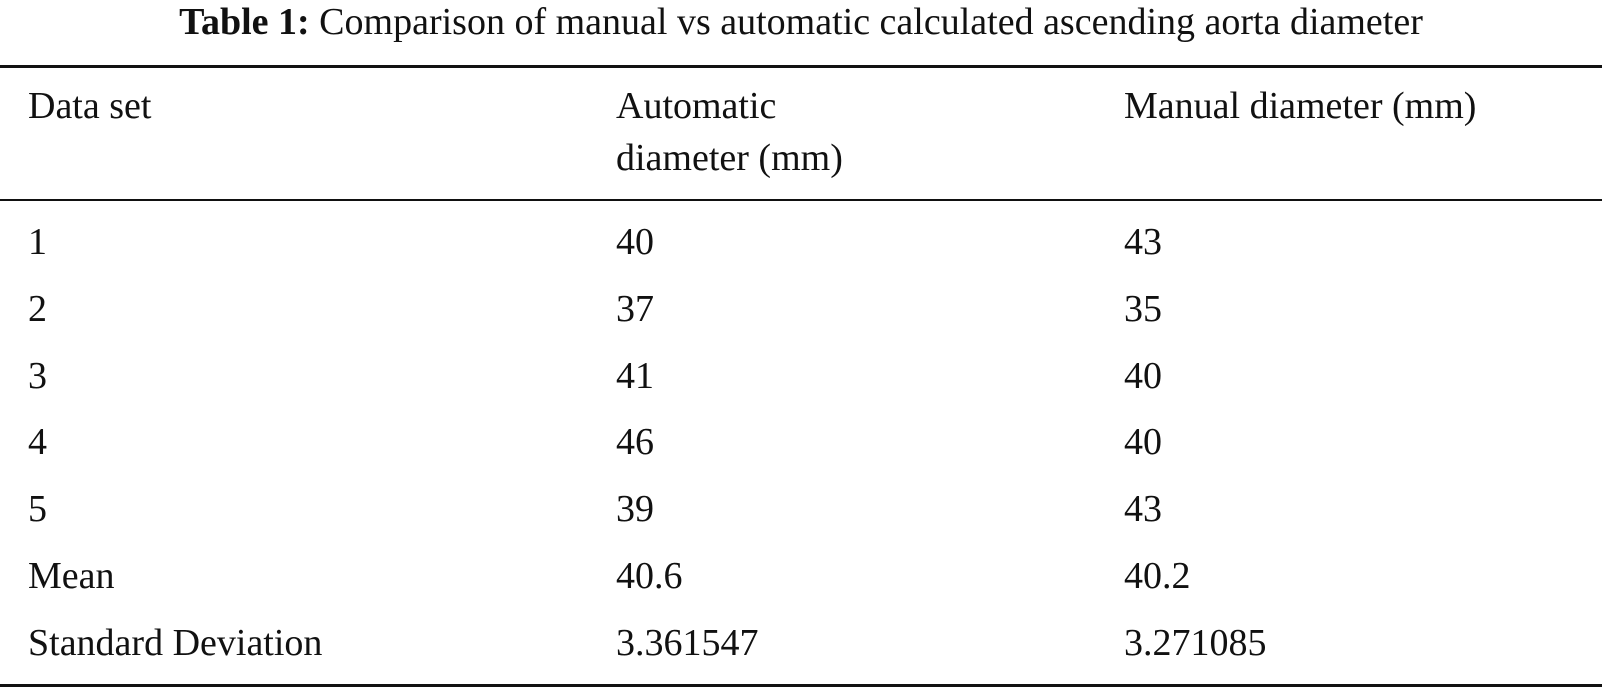 The height and width of the screenshot is (689, 1602). Describe the element at coordinates (37, 442) in the screenshot. I see `cell-data-set: 4` at that location.